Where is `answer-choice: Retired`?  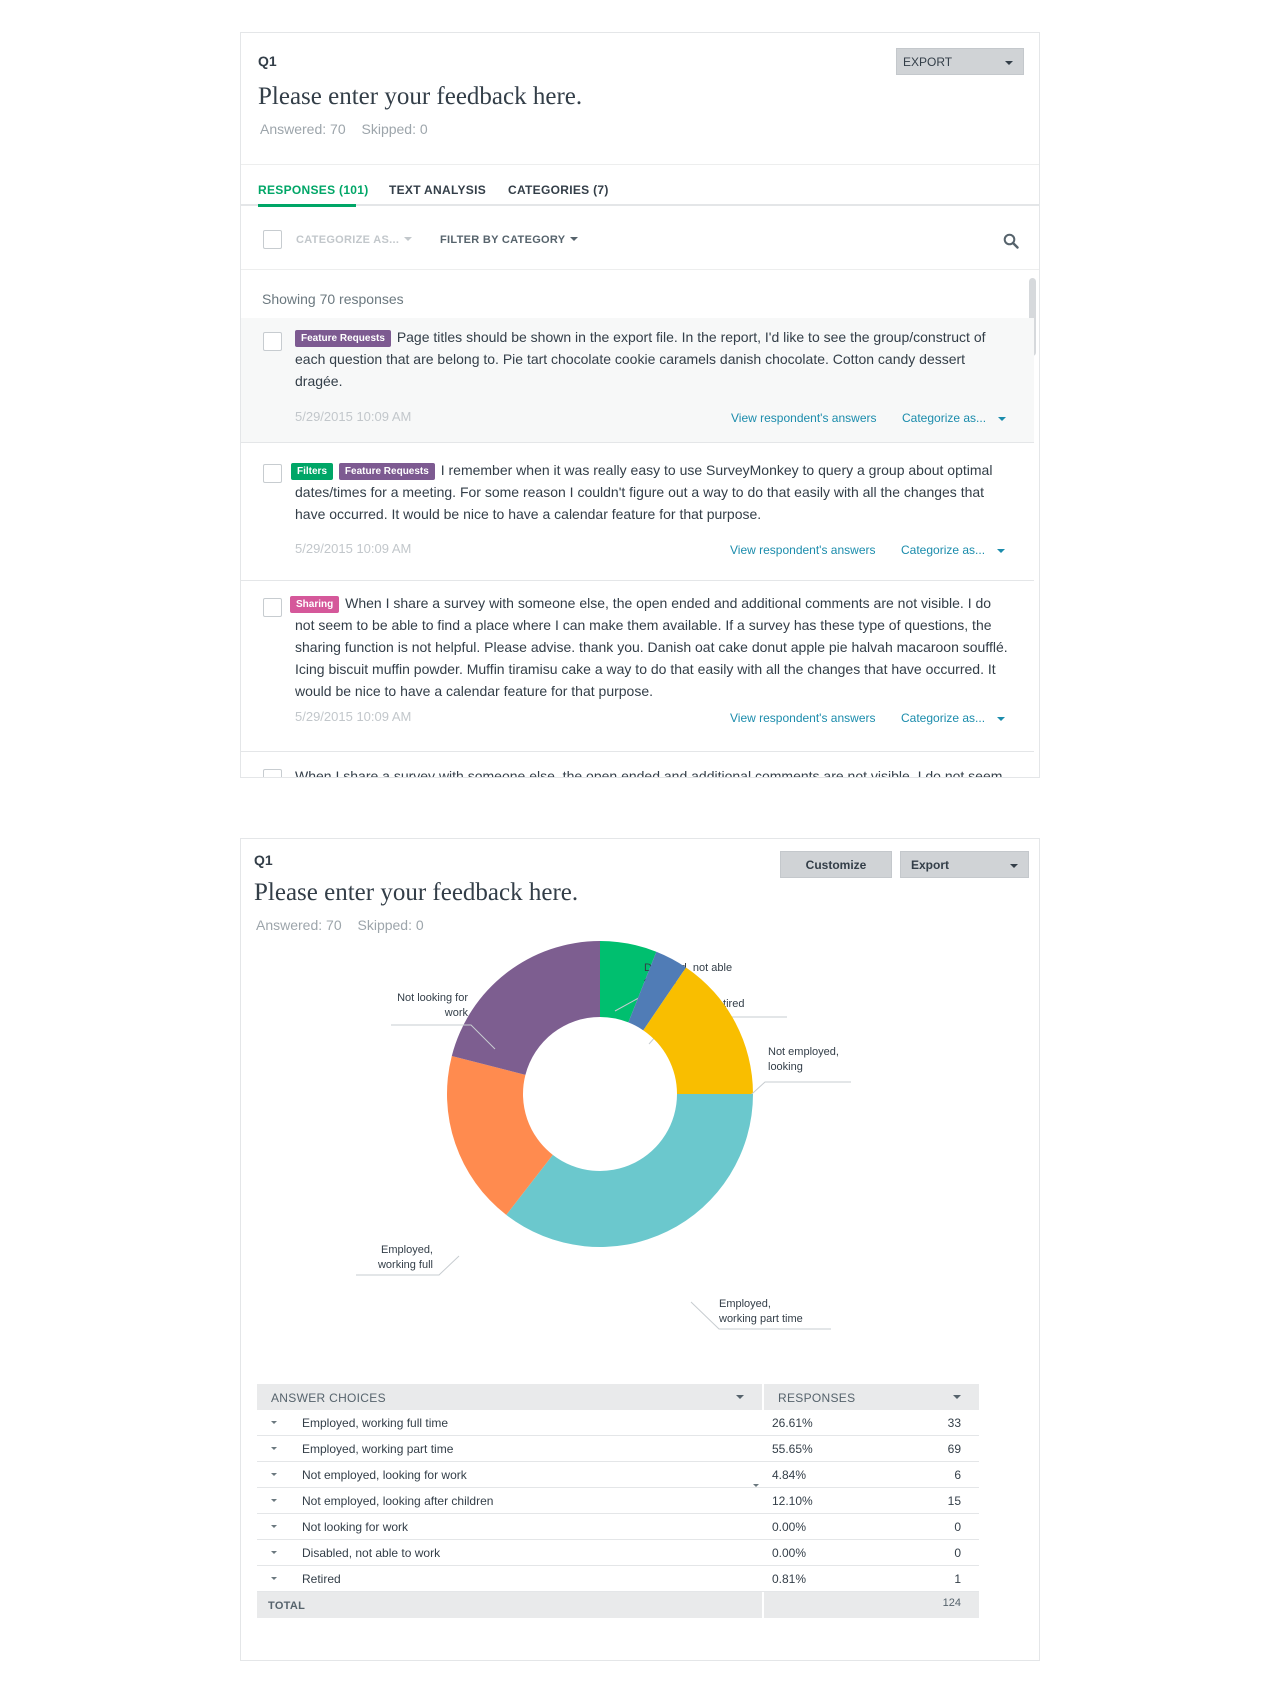 answer-choice: Retired is located at coordinates (321, 1579).